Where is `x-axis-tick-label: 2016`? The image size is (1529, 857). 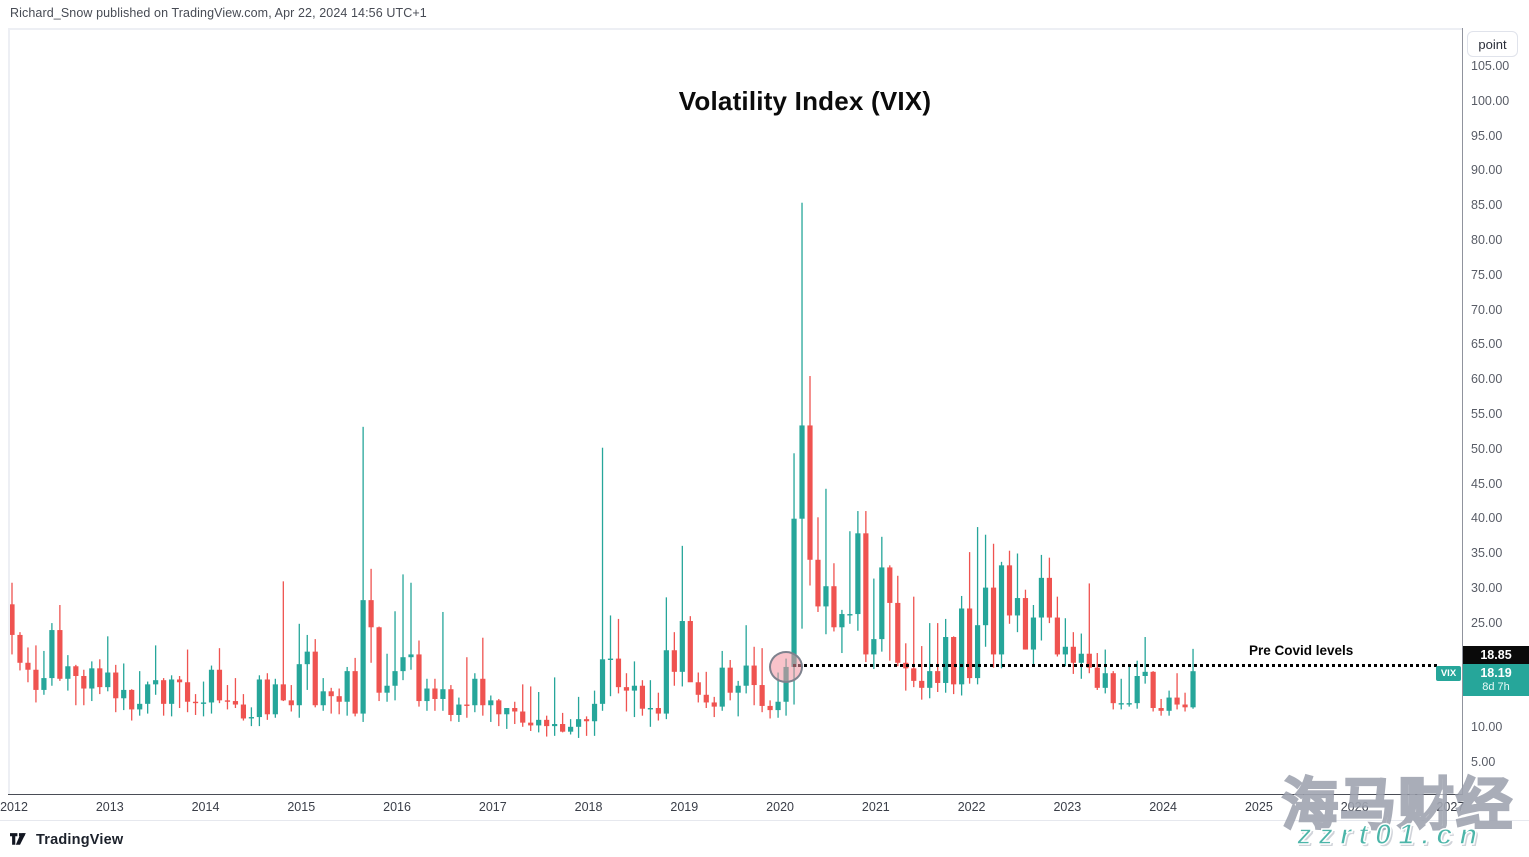
x-axis-tick-label: 2016 is located at coordinates (397, 807).